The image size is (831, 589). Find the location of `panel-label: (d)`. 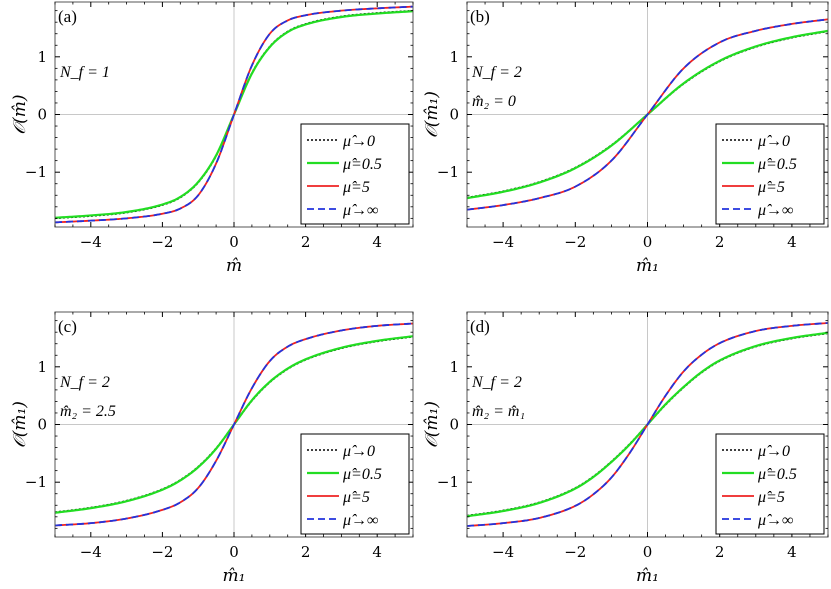

panel-label: (d) is located at coordinates (480, 326).